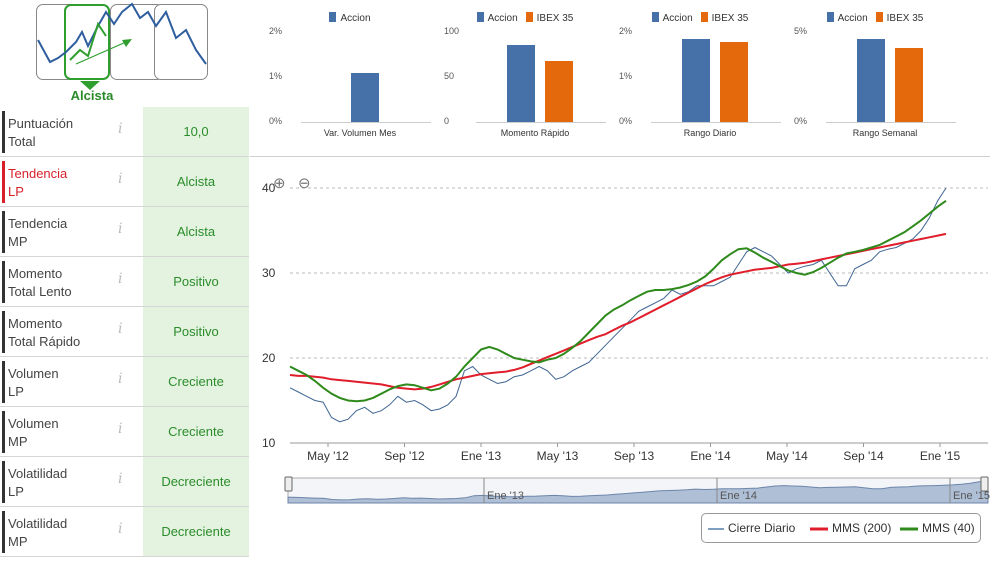 Image resolution: width=993 pixels, height=562 pixels. I want to click on selected-indicator-icon, so click(90, 85).